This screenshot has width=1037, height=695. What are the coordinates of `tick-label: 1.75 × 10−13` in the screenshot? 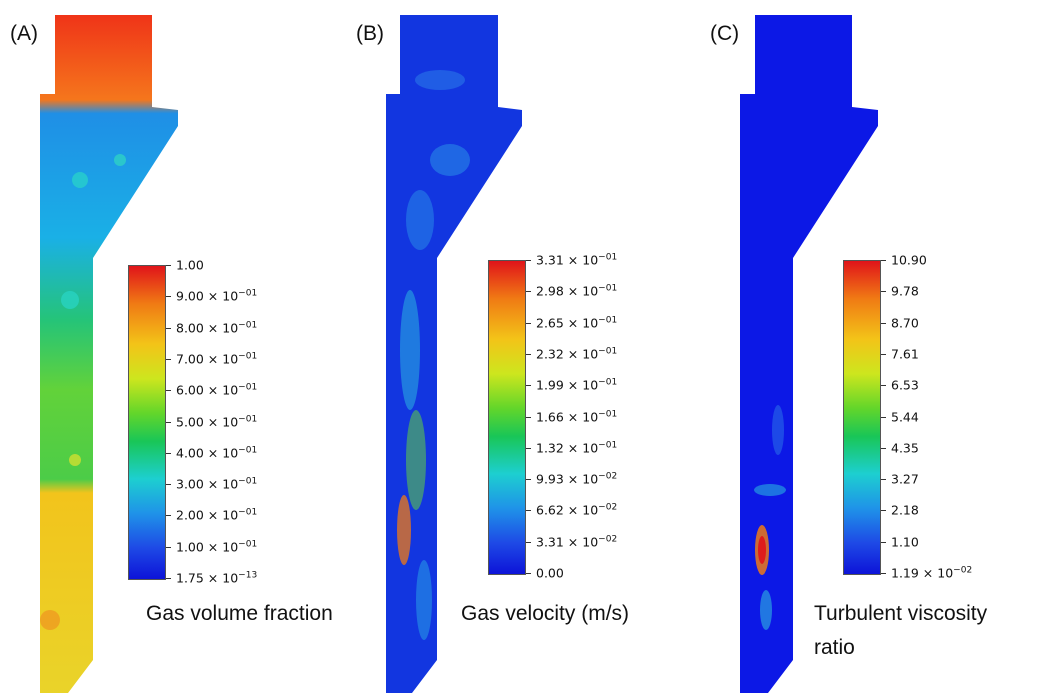 It's located at (216, 577).